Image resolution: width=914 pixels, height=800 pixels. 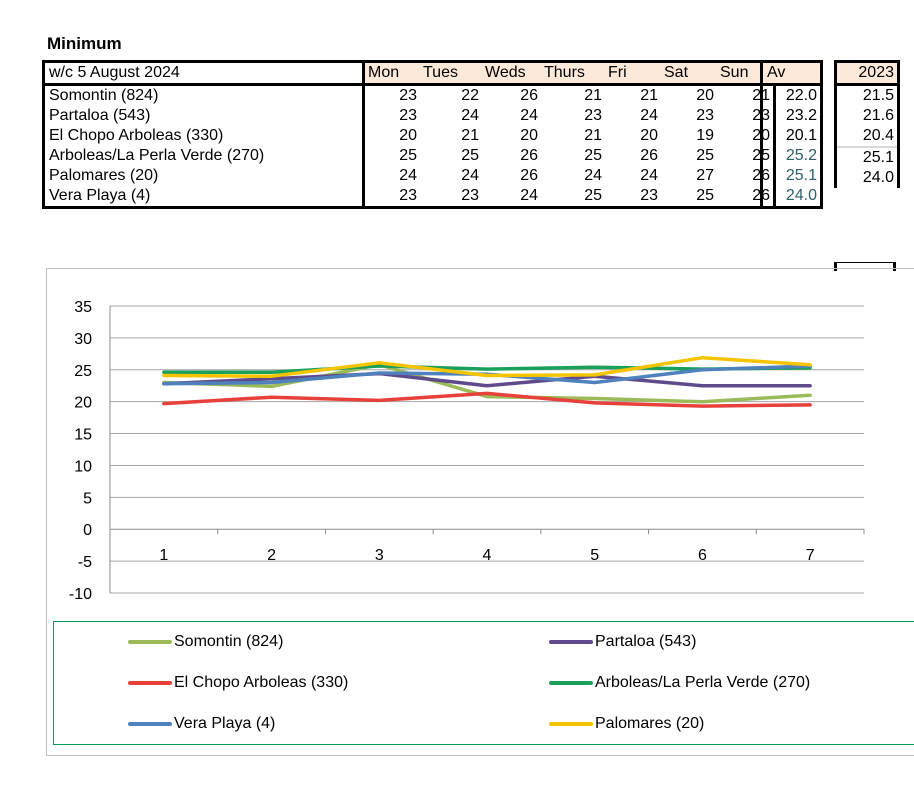 What do you see at coordinates (157, 155) in the screenshot?
I see `station-name: Arboleas/La Perla Verde (270)` at bounding box center [157, 155].